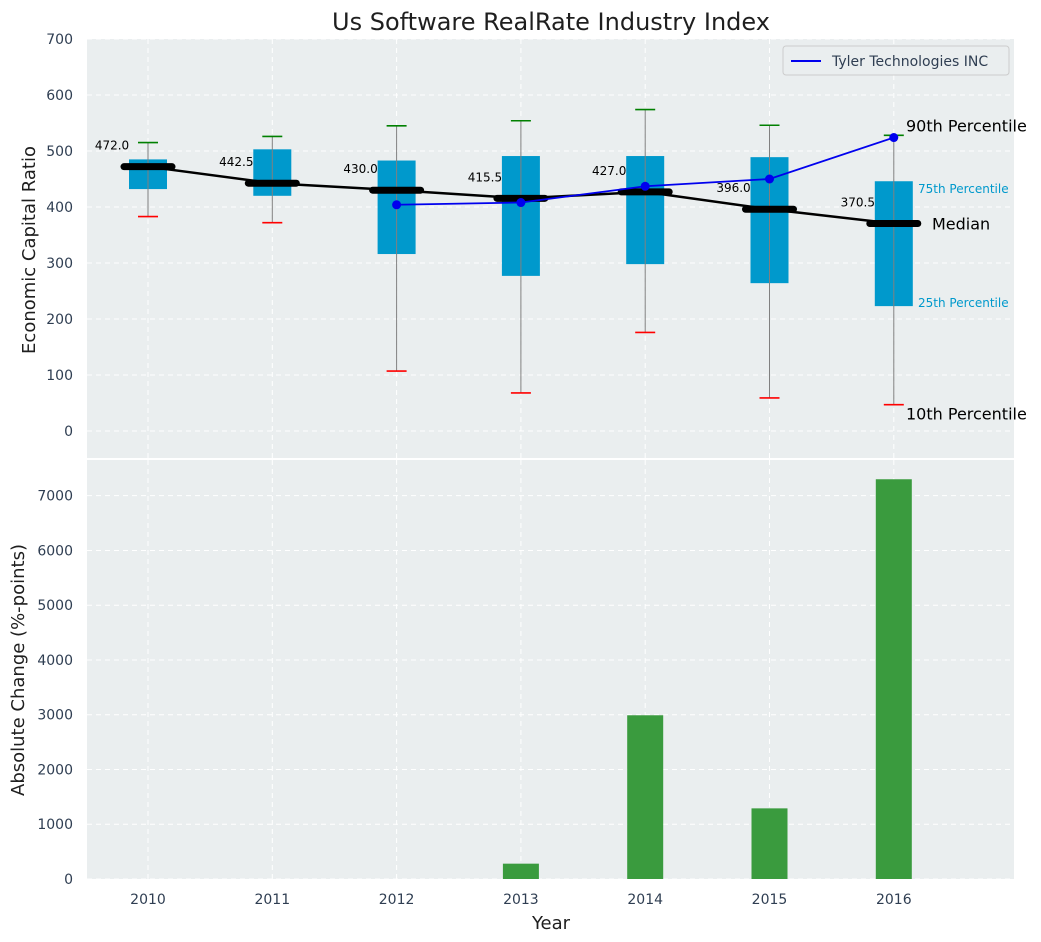 The height and width of the screenshot is (942, 1041). I want to click on x-tick-label: 2013, so click(521, 900).